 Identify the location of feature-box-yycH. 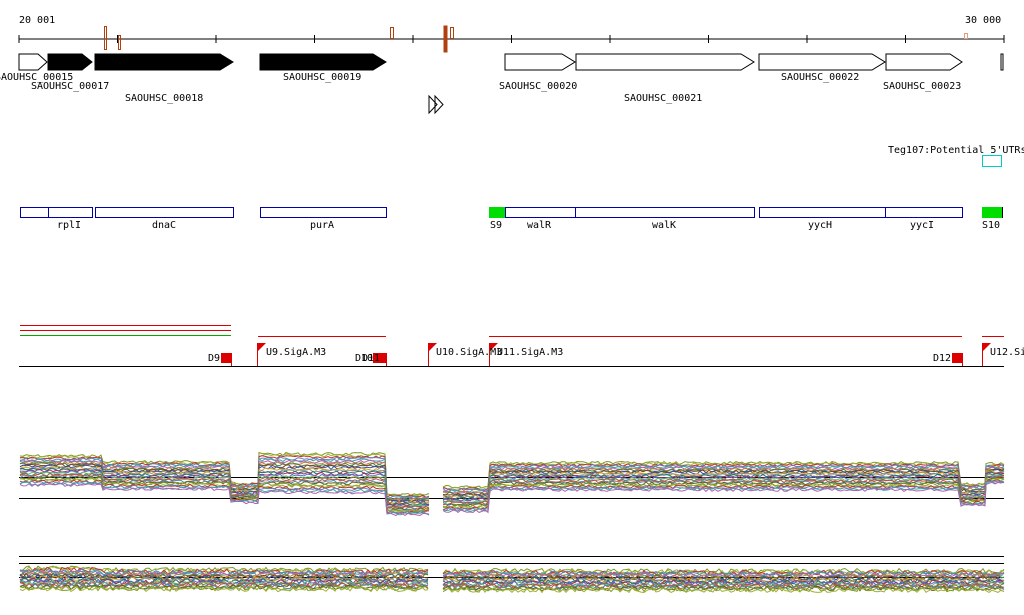
(822, 212).